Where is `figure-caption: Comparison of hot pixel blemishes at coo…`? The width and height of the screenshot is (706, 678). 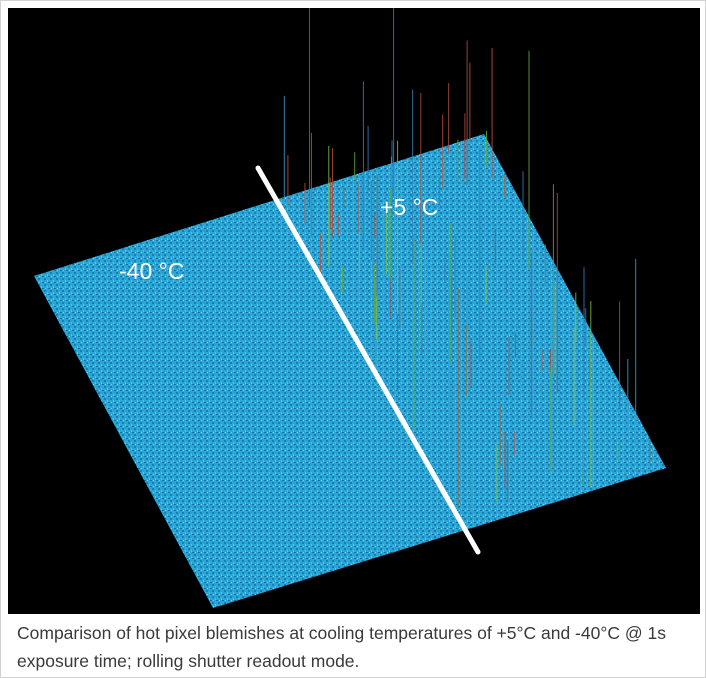 figure-caption: Comparison of hot pixel blemishes at coo… is located at coordinates (341, 647).